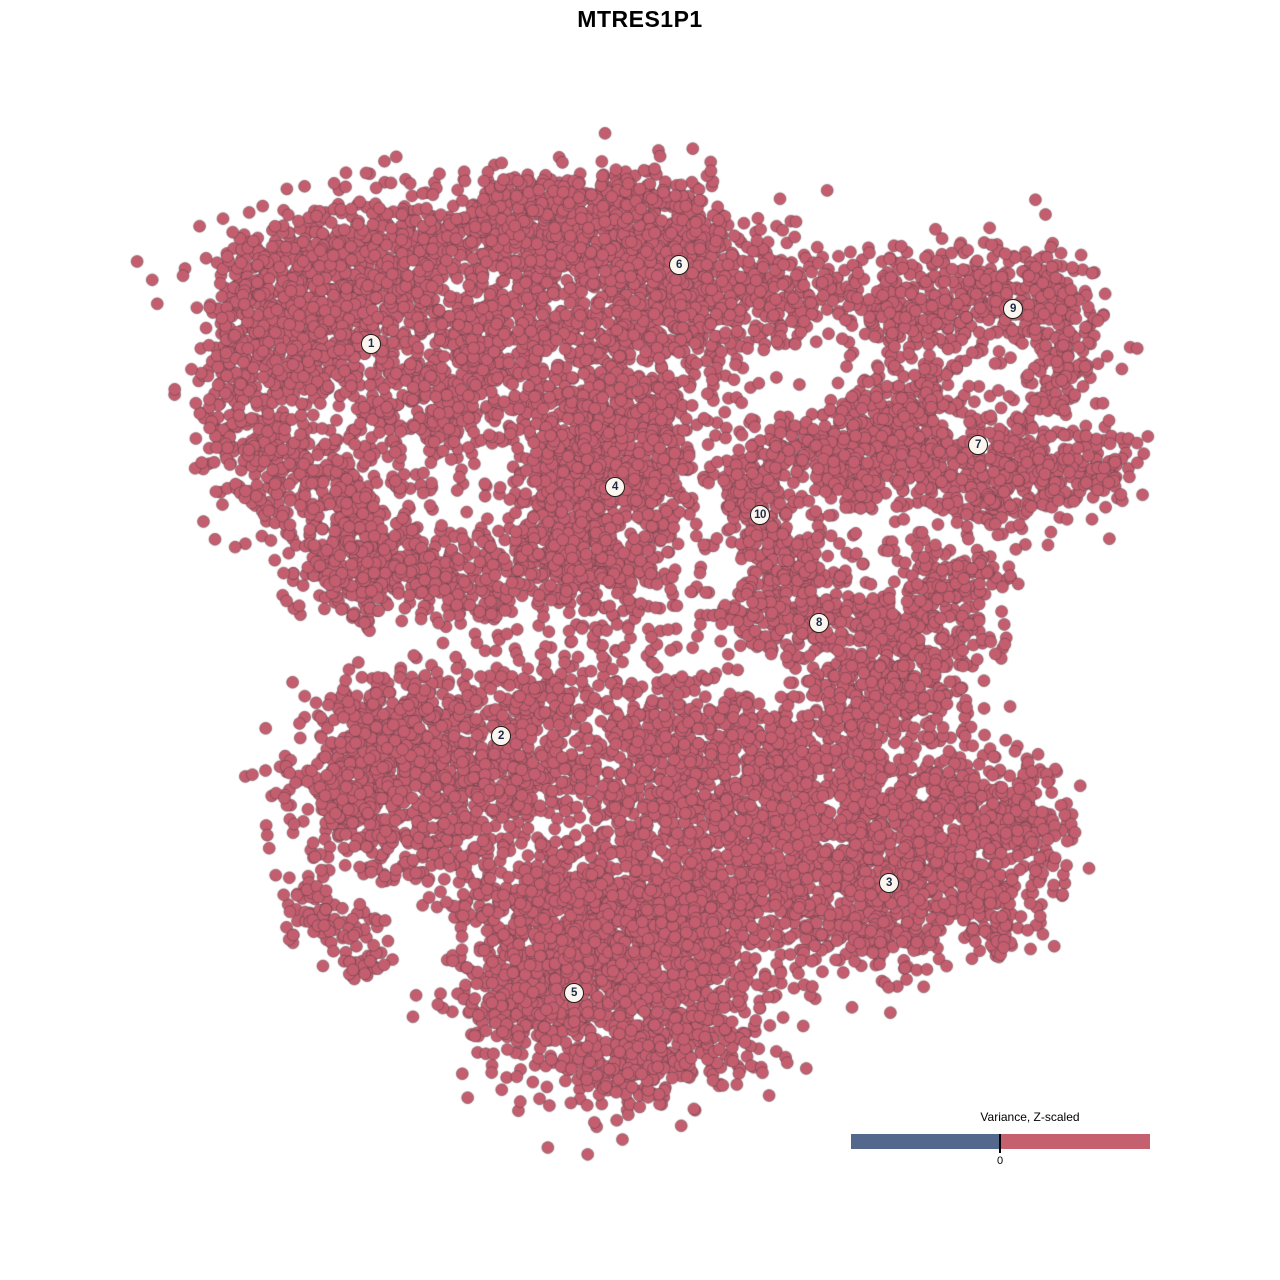 The width and height of the screenshot is (1280, 1280). I want to click on cluster-label-6: 6, so click(679, 265).